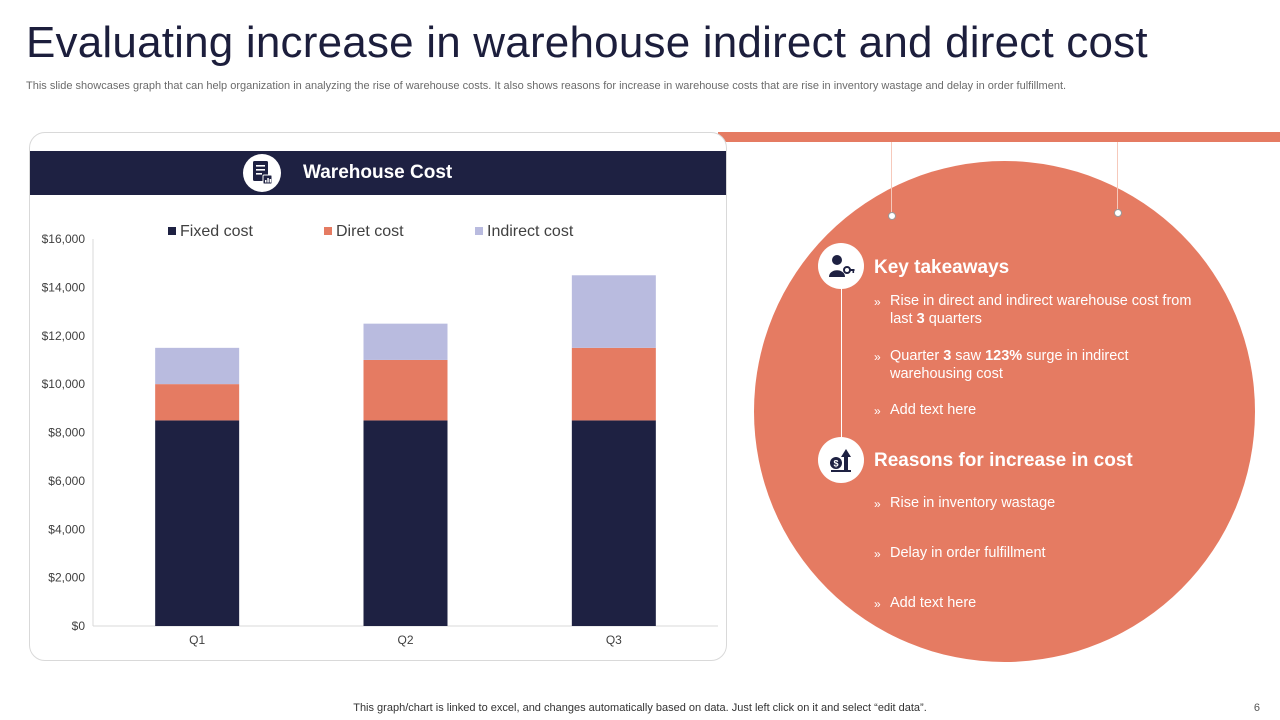 The image size is (1280, 720). Describe the element at coordinates (66, 529) in the screenshot. I see `y-tick-label: $4,000` at that location.